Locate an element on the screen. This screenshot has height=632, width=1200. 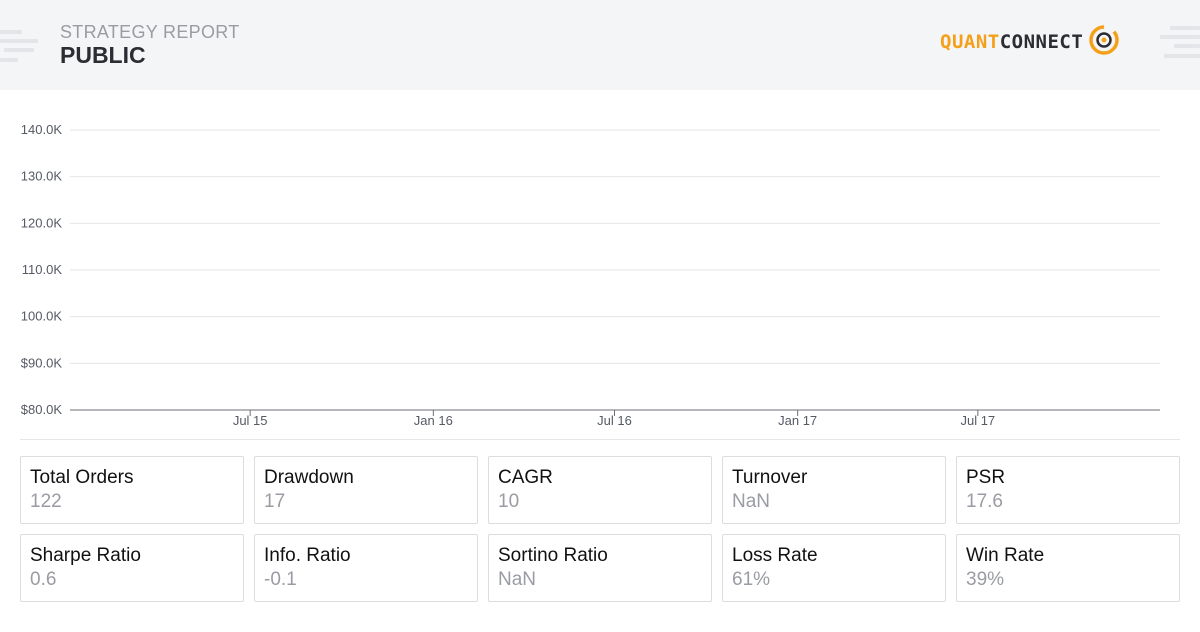
stat-card: Drawdown 17 is located at coordinates (366, 490).